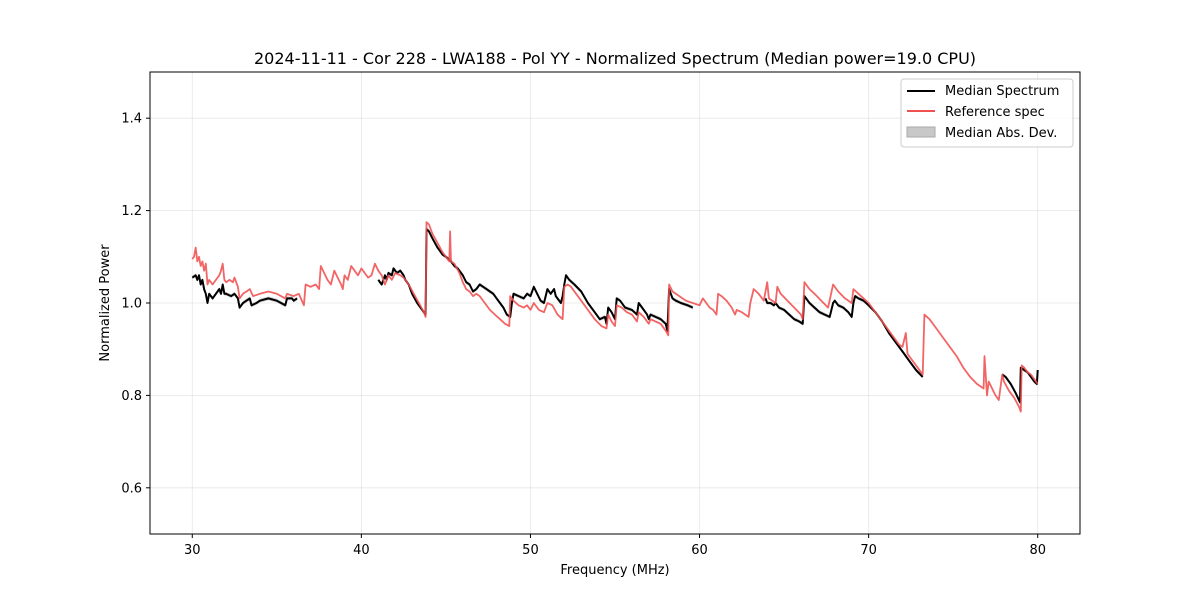  Describe the element at coordinates (699, 550) in the screenshot. I see `x-tick-label: 60` at that location.